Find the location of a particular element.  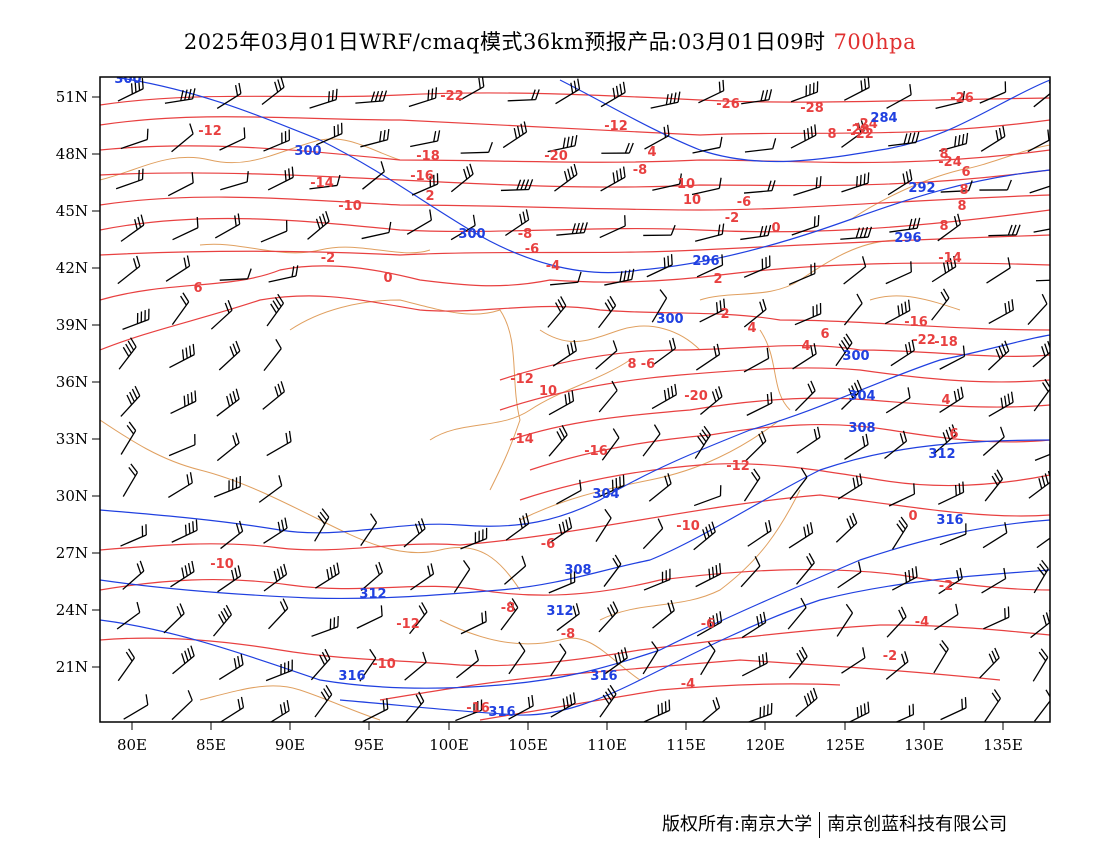

isotherm-label: -28 is located at coordinates (812, 108).